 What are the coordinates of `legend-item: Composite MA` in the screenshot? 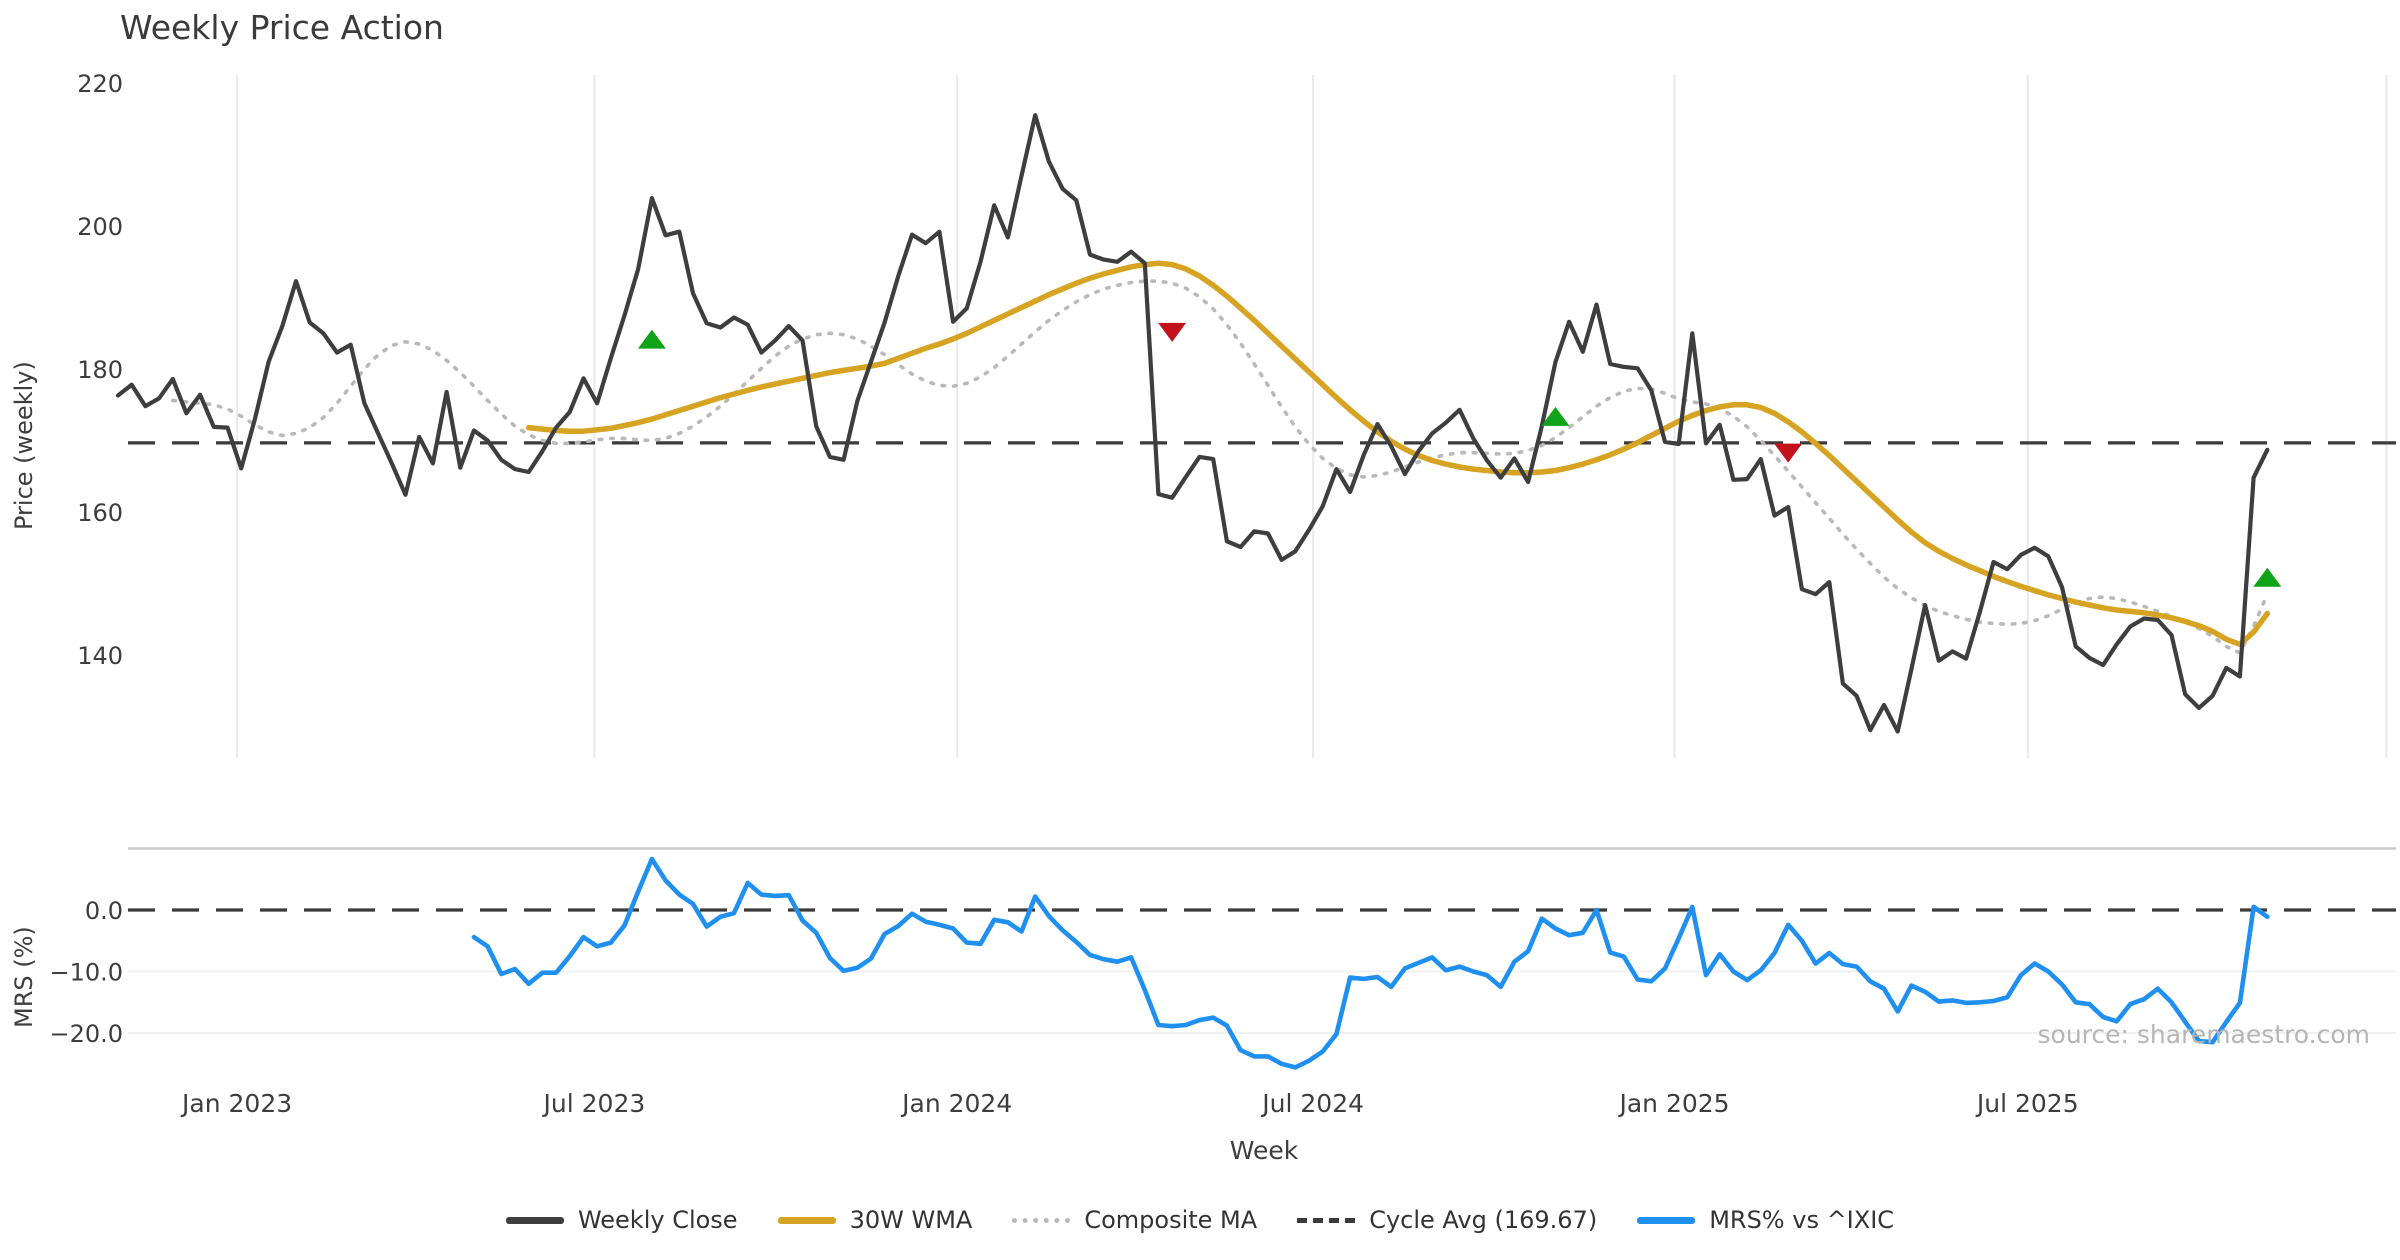 It's located at (1134, 1220).